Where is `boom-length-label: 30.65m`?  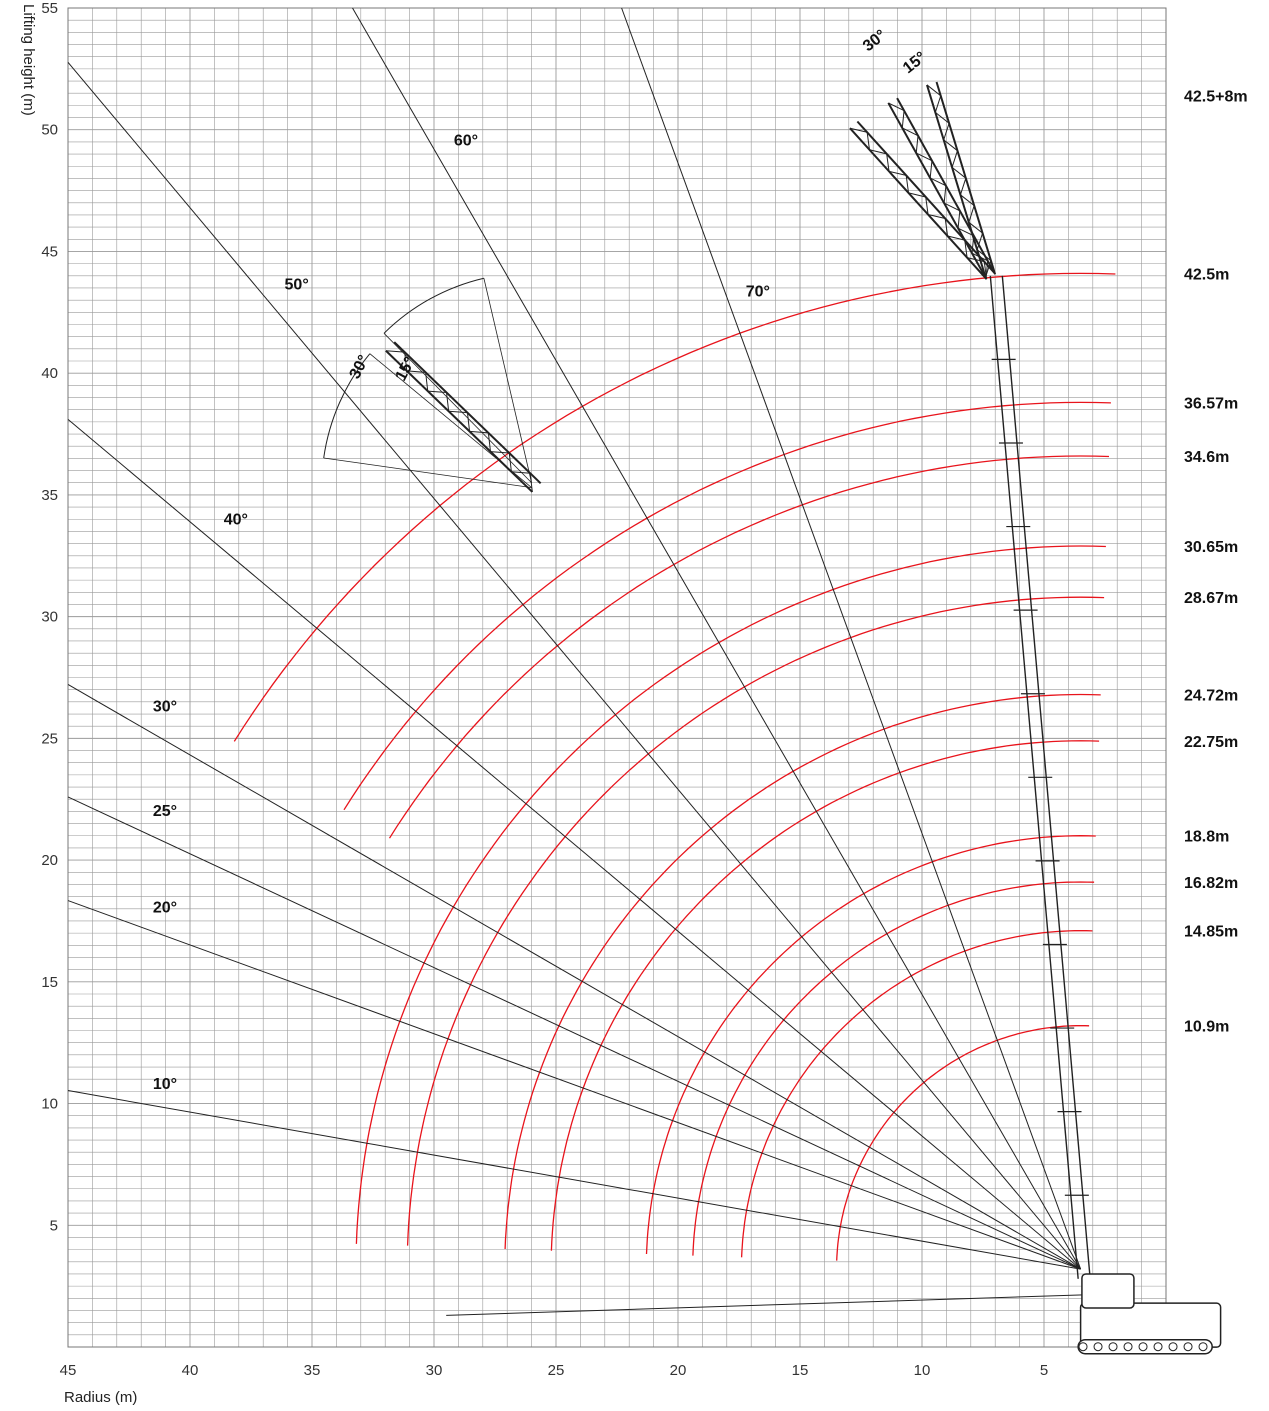
boom-length-label: 30.65m is located at coordinates (1211, 547).